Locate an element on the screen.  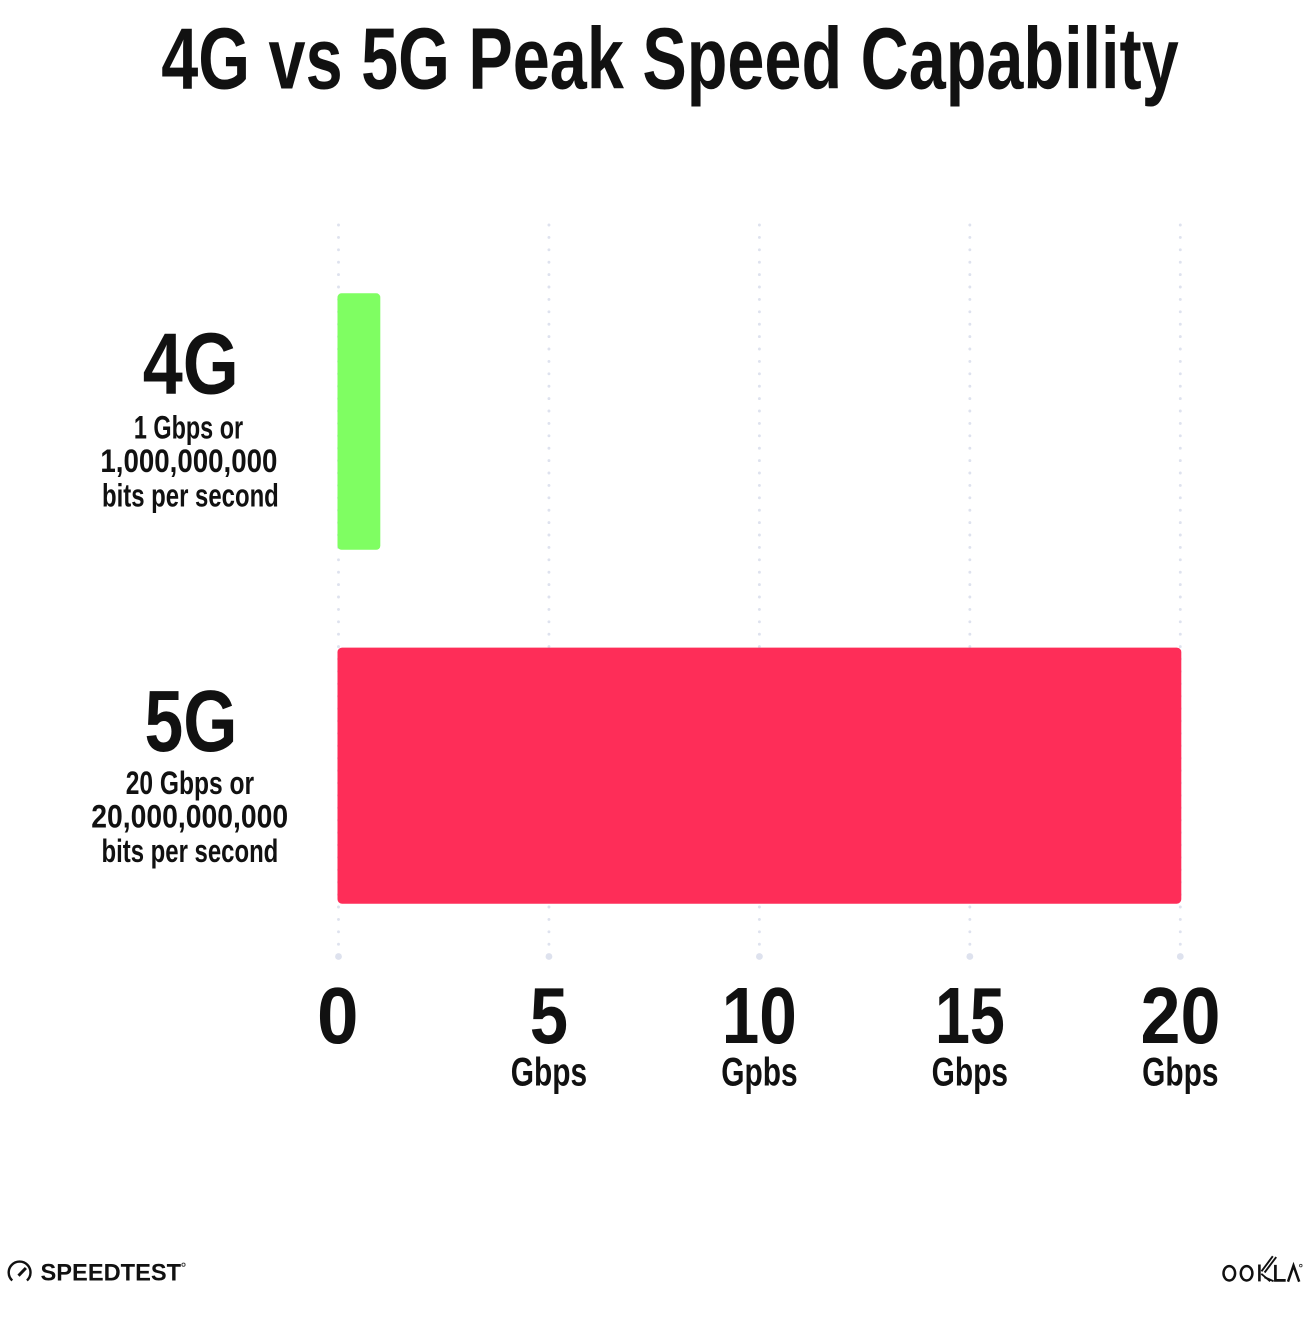
svg-text: 4G is located at coordinates (191, 364).